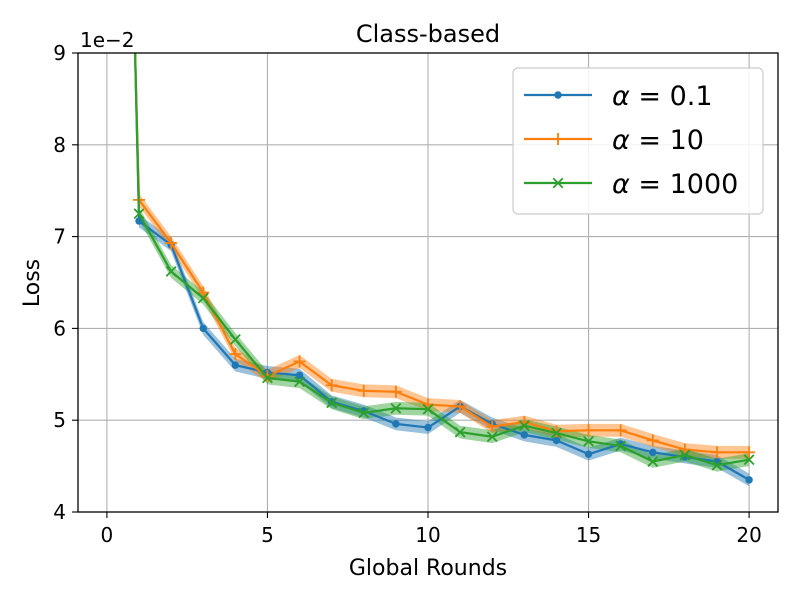  I want to click on x-axis-label: Global Rounds, so click(428, 568).